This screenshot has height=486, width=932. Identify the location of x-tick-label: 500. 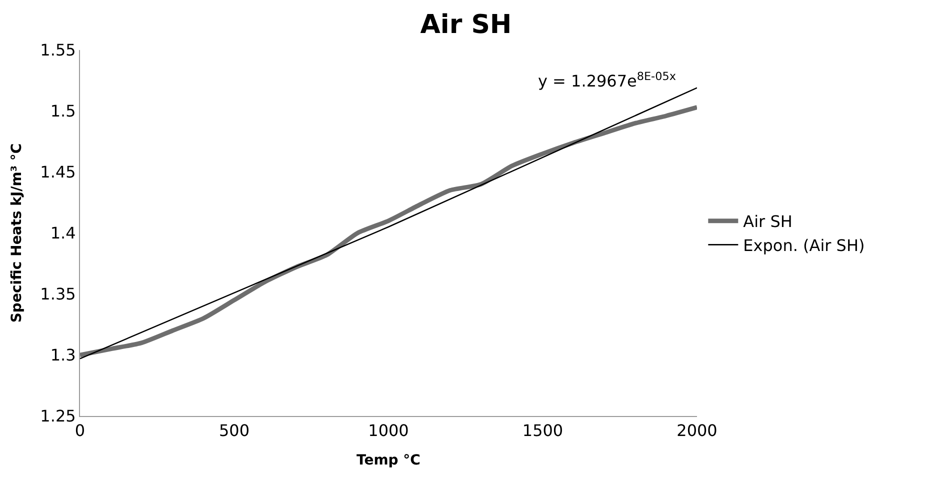
(234, 430).